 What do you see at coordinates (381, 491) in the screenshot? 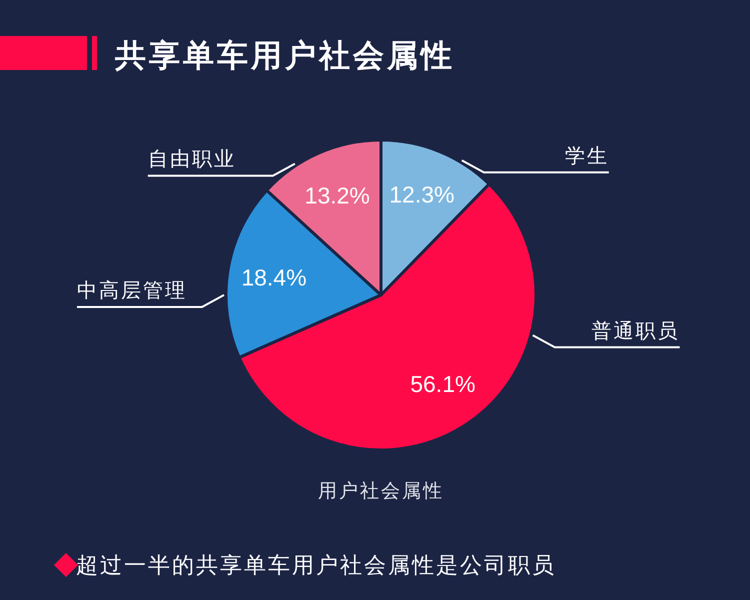
I see `text: 用户社会属性` at bounding box center [381, 491].